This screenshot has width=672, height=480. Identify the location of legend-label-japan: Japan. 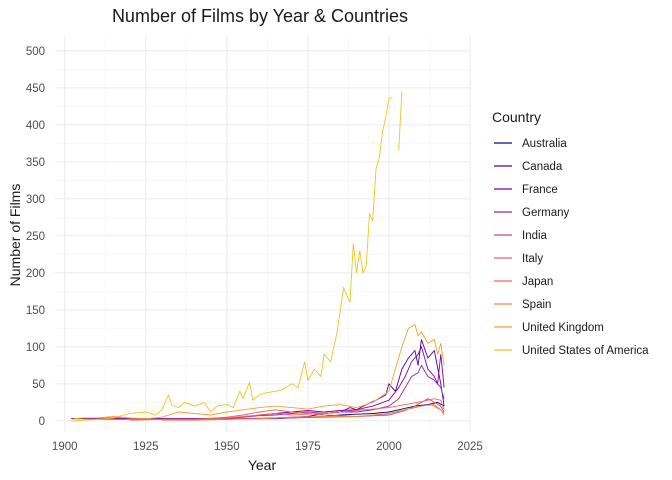
(537, 282).